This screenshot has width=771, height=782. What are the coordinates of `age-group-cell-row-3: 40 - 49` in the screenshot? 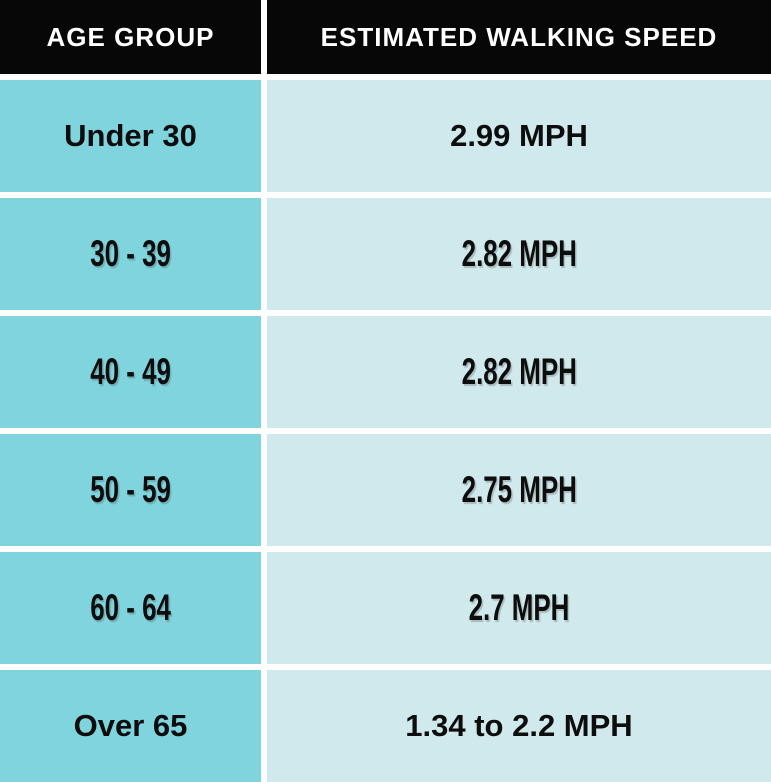 It's located at (130, 372).